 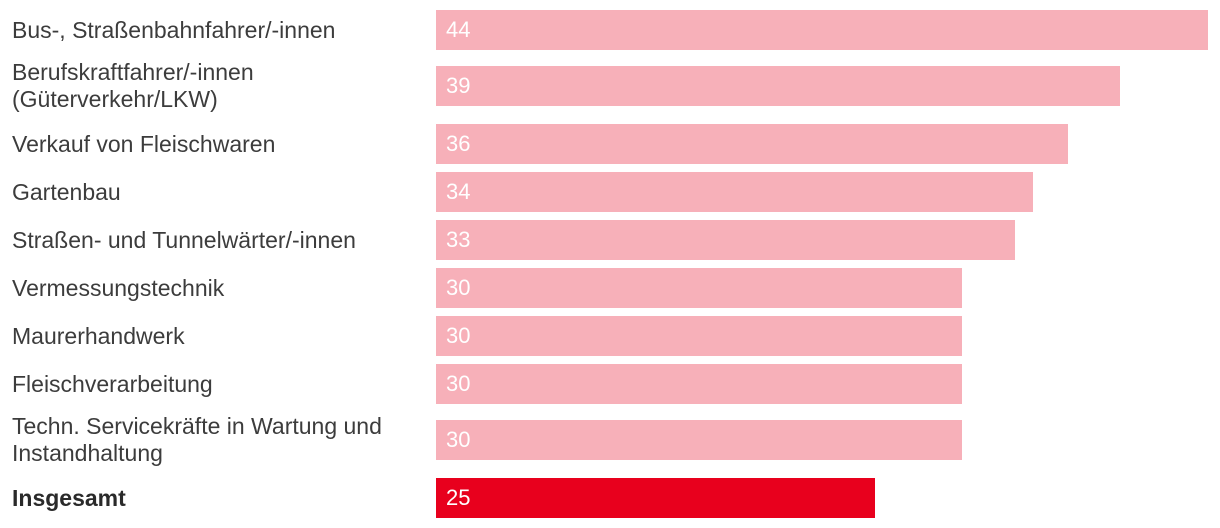 What do you see at coordinates (144, 143) in the screenshot?
I see `category-label-line: Verkauf von Fleischwaren` at bounding box center [144, 143].